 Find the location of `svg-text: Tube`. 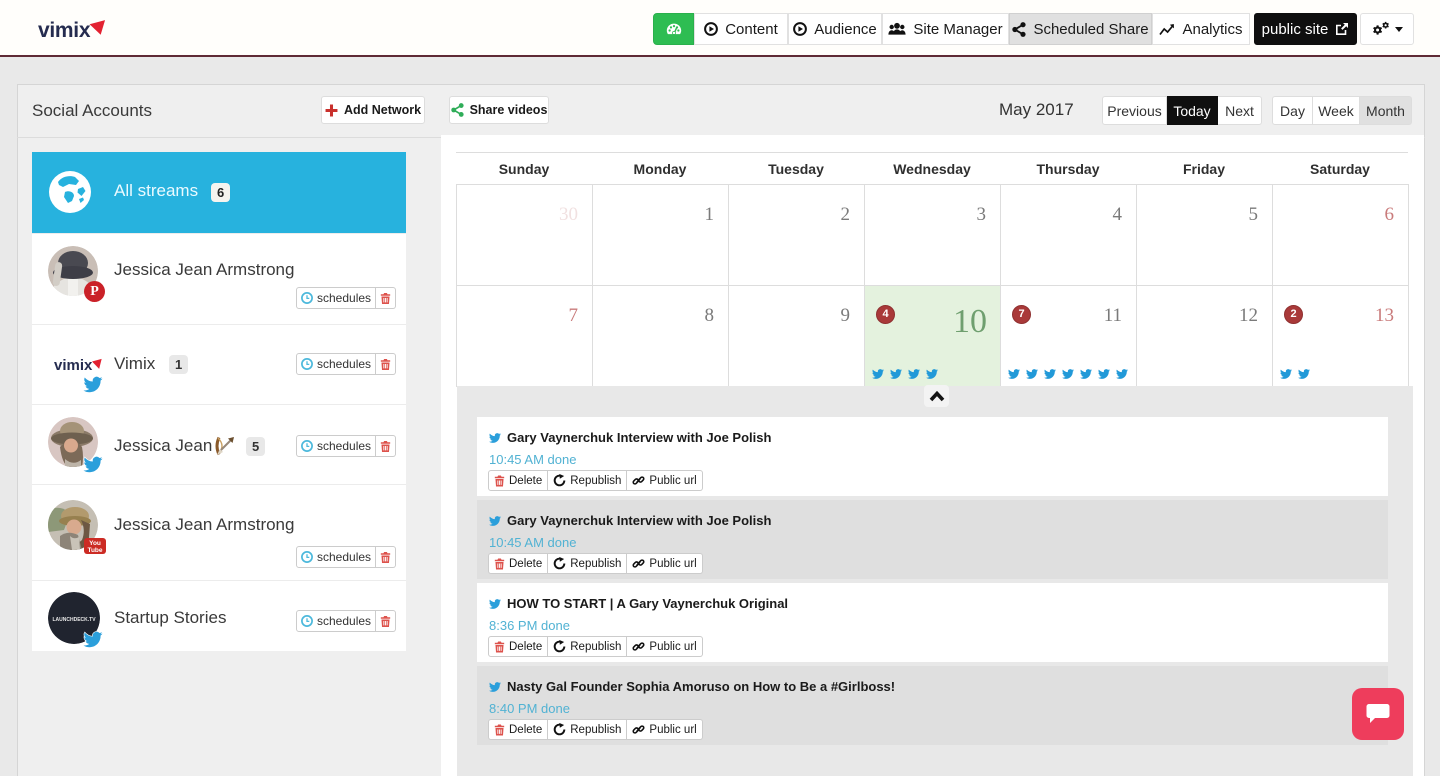

svg-text: Tube is located at coordinates (94, 550).